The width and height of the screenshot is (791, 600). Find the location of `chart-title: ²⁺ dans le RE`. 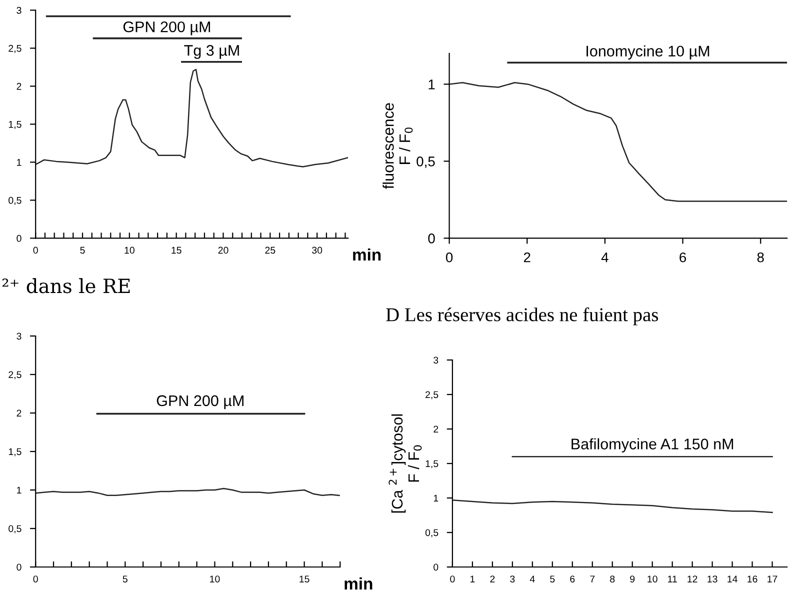

chart-title: ²⁺ dans le RE is located at coordinates (66, 286).